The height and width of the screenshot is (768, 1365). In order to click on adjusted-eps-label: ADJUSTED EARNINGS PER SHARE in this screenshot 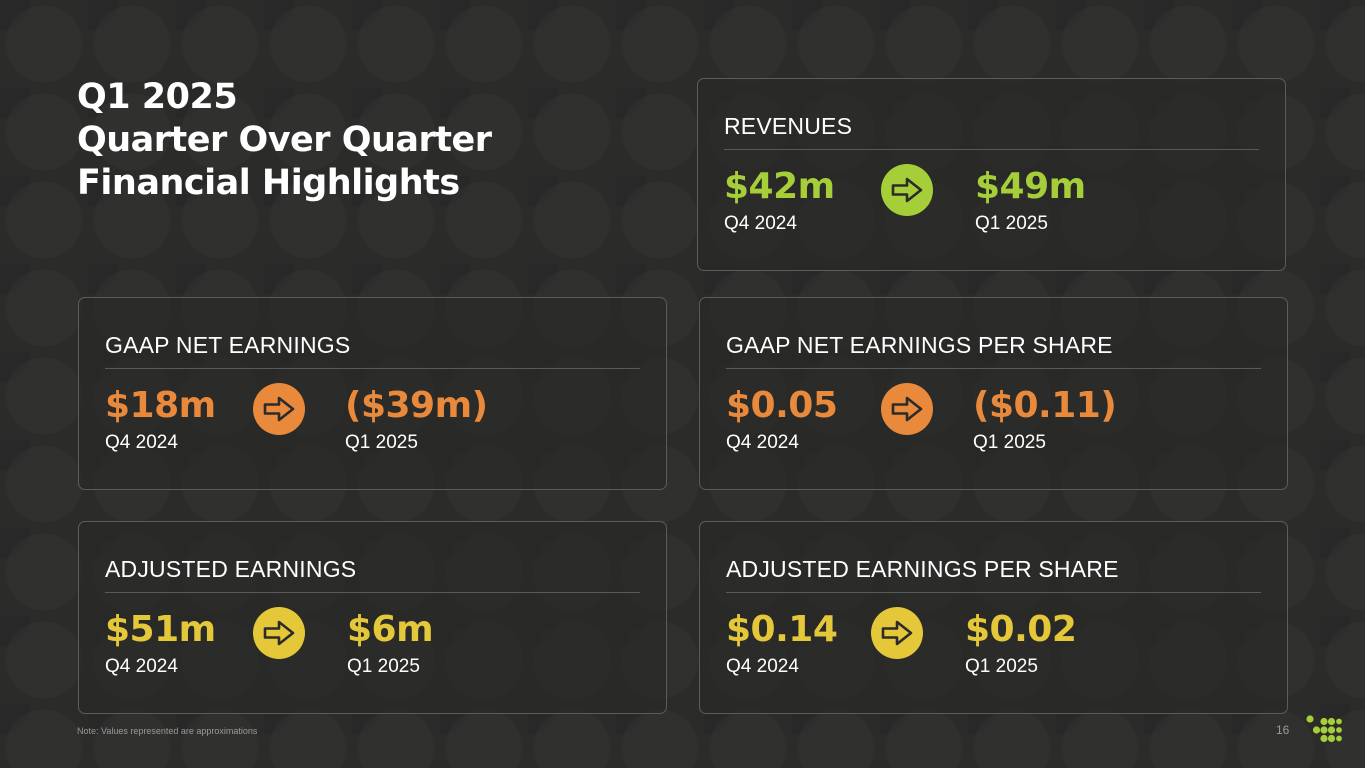, I will do `click(922, 569)`.